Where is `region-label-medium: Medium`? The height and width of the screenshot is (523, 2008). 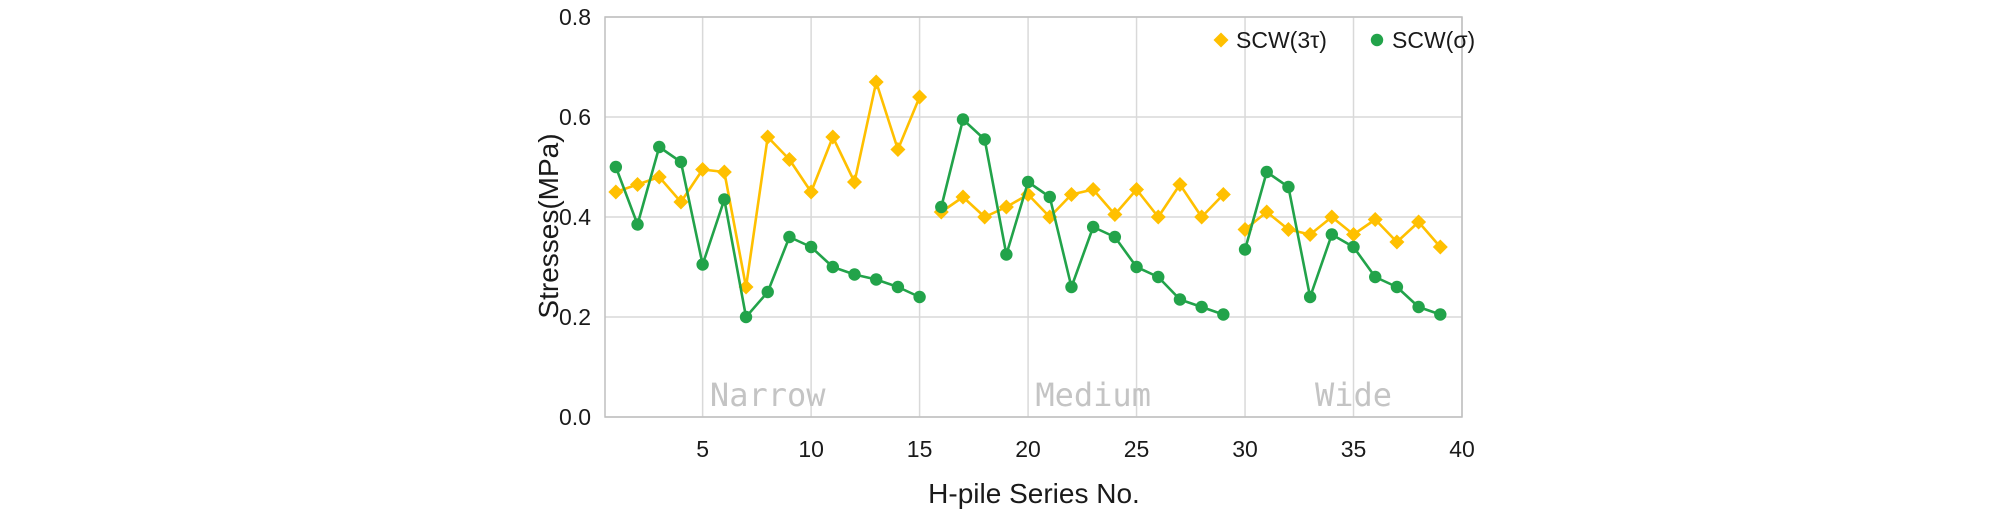 region-label-medium: Medium is located at coordinates (1093, 395).